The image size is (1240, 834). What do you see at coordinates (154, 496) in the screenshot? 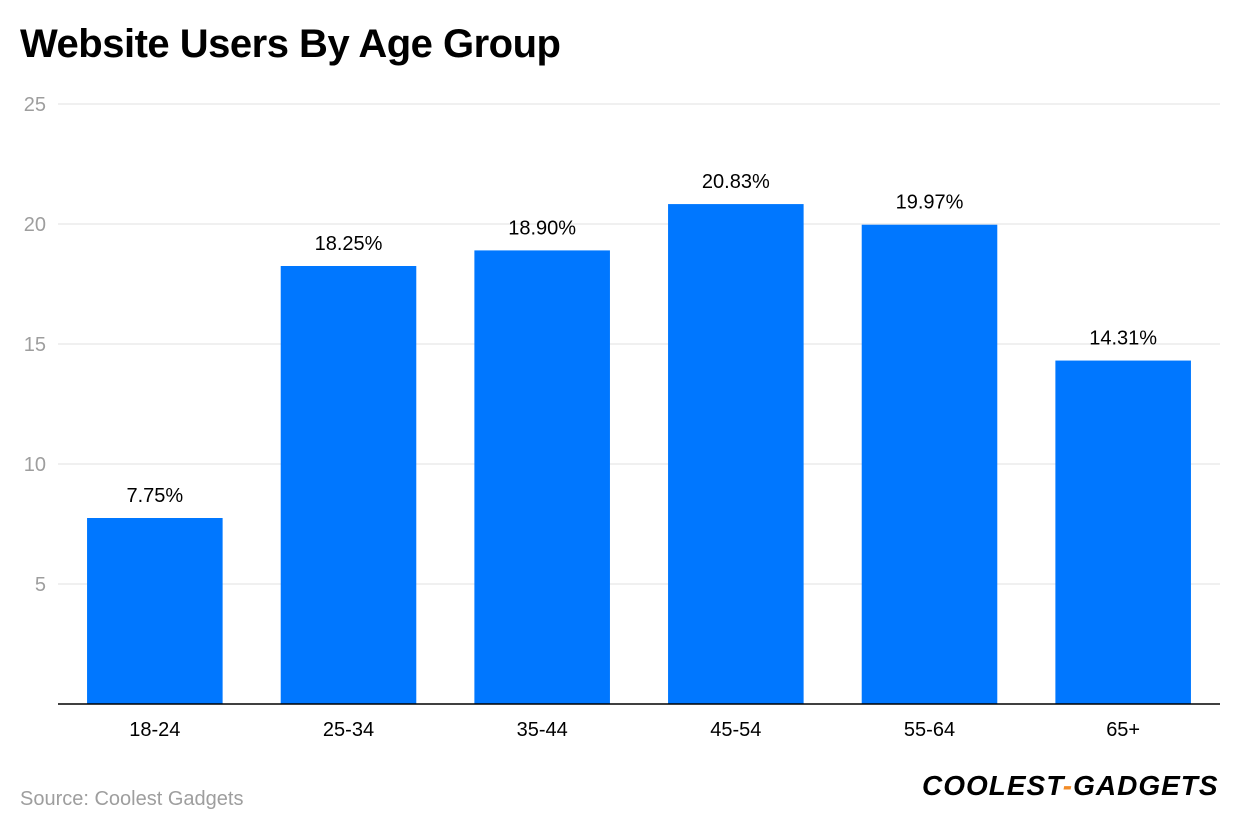
I see `value-label: 7.75%` at bounding box center [154, 496].